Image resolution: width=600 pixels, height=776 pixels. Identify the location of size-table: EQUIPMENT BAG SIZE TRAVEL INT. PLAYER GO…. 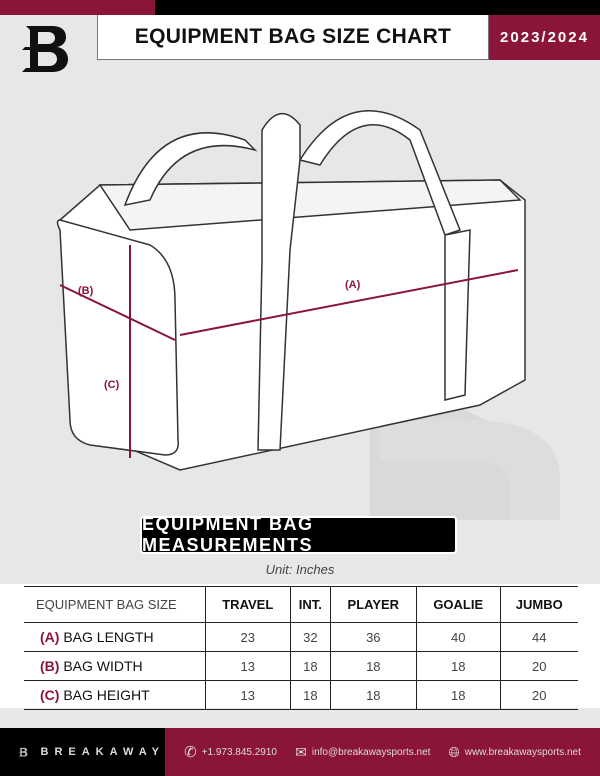
(301, 648).